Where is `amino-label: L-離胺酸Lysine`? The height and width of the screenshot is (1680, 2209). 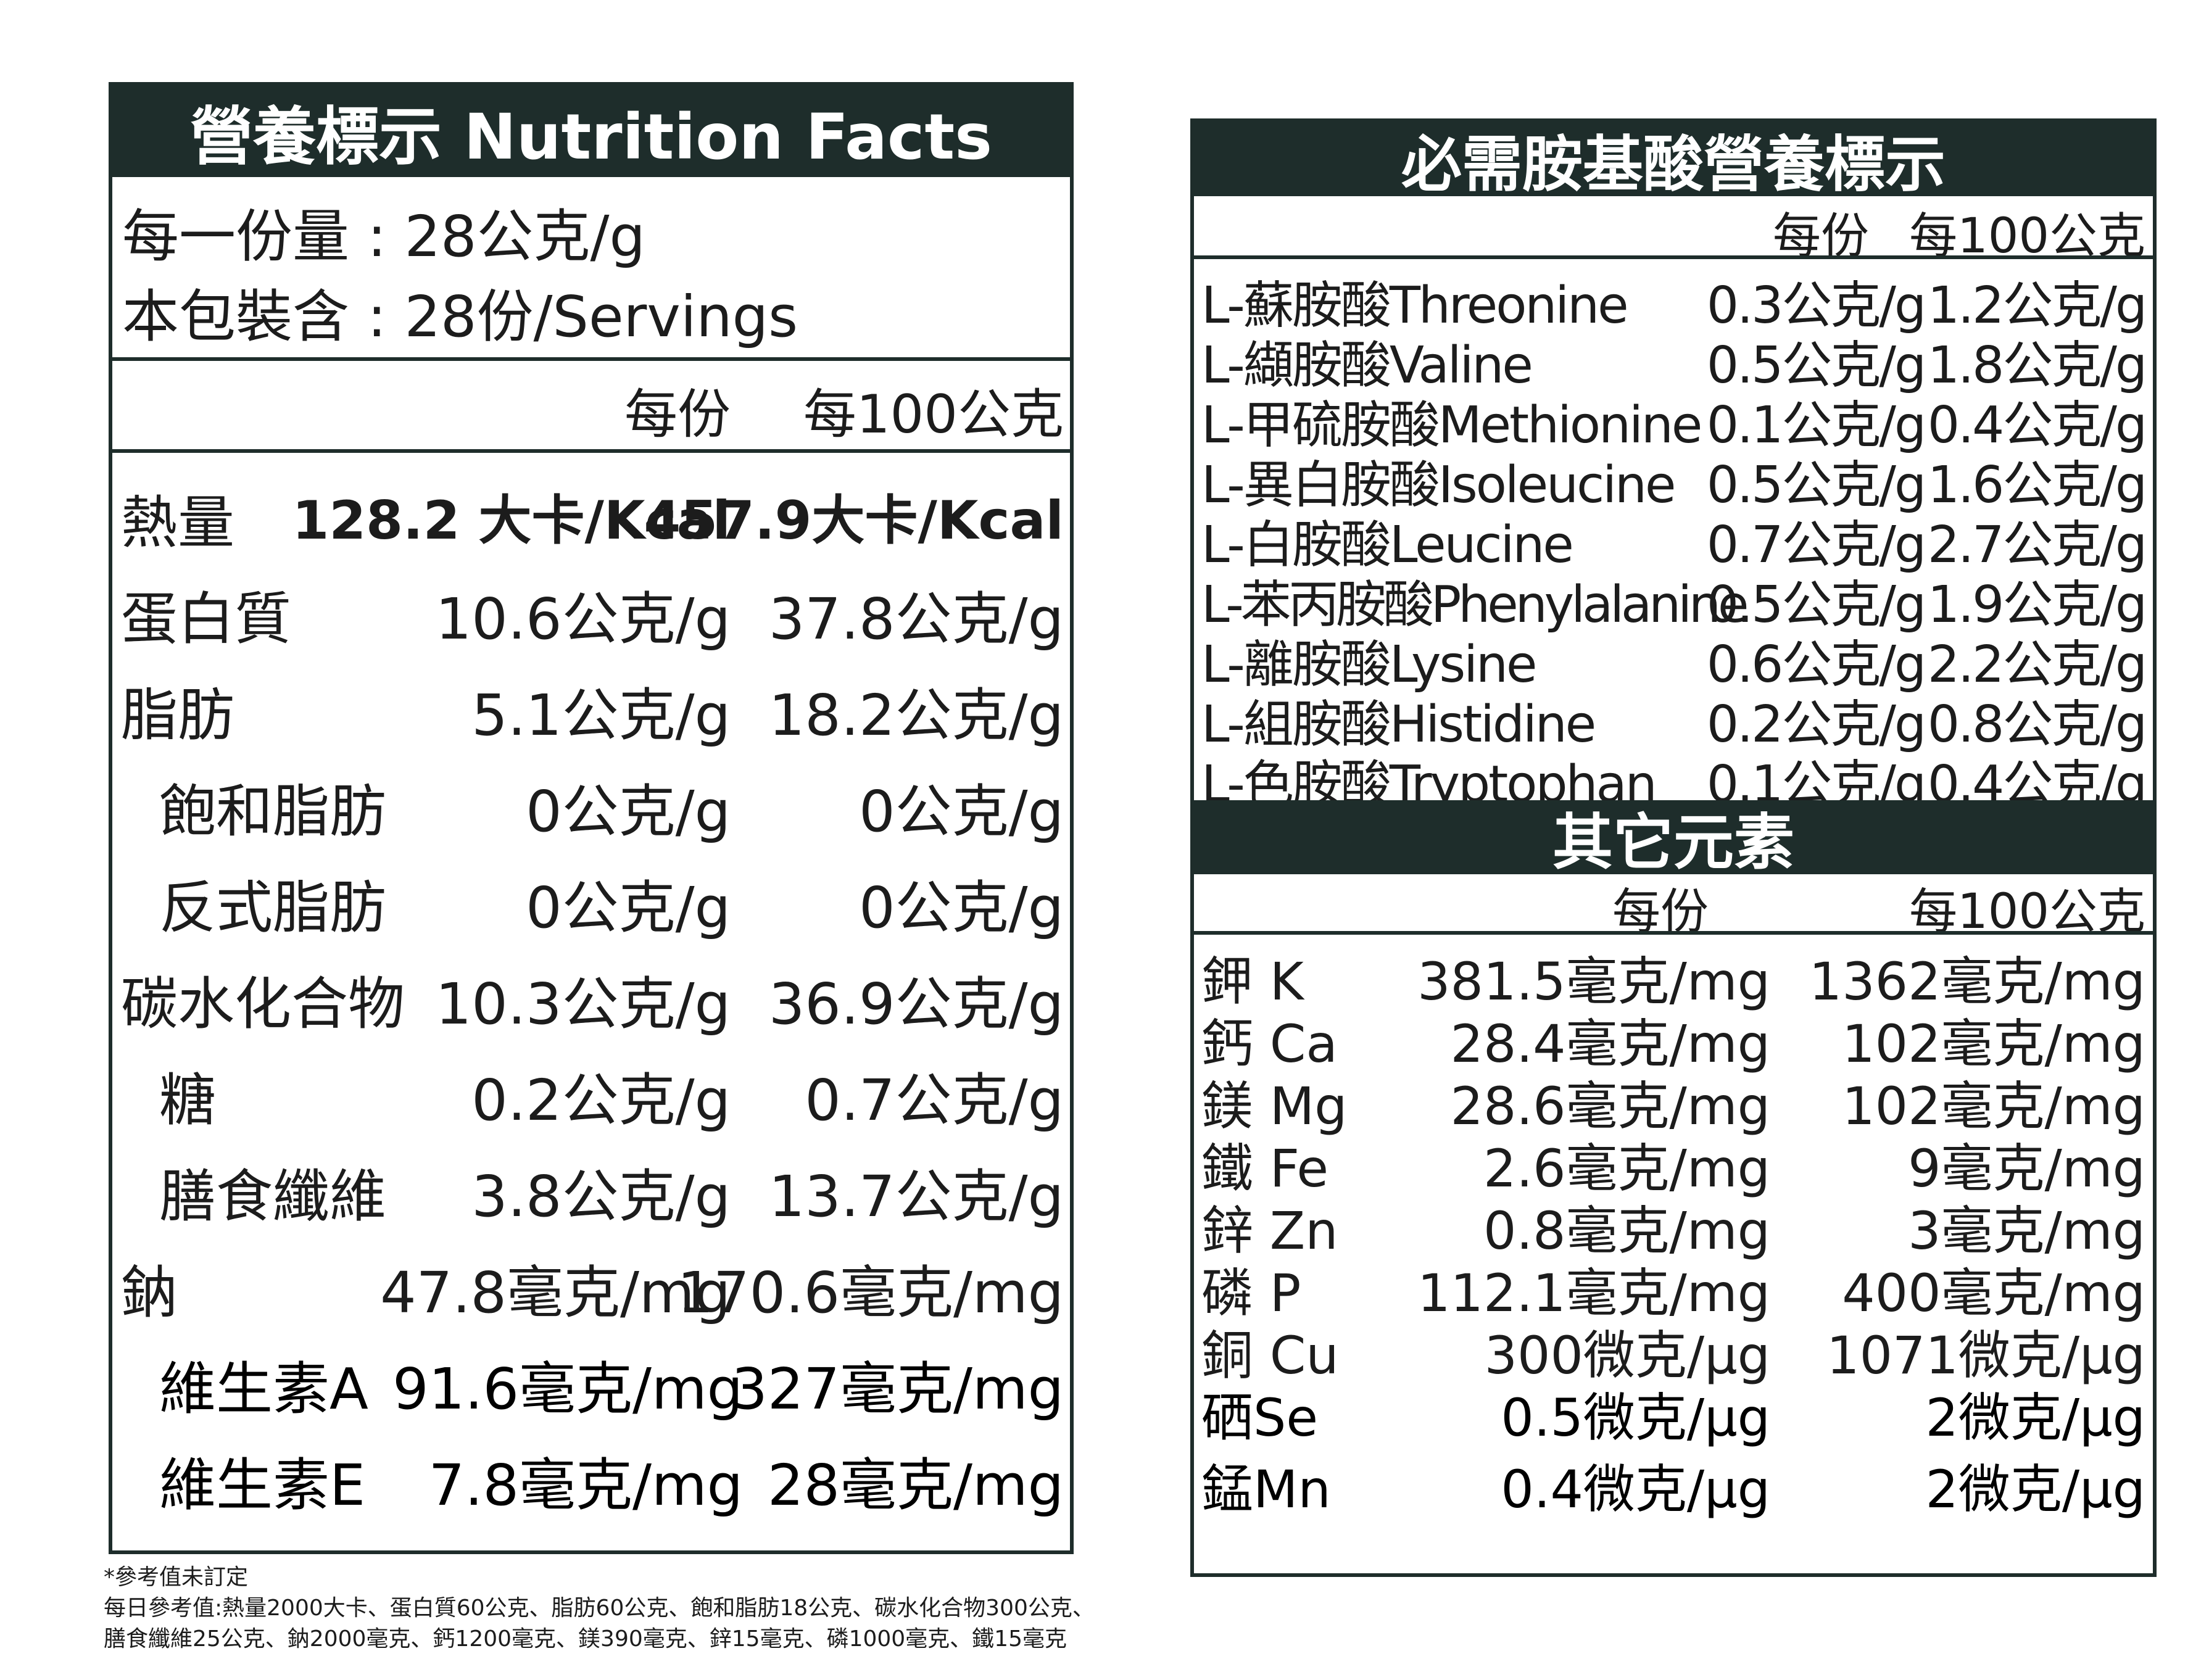
amino-label: L-離胺酸Lysine is located at coordinates (1369, 664).